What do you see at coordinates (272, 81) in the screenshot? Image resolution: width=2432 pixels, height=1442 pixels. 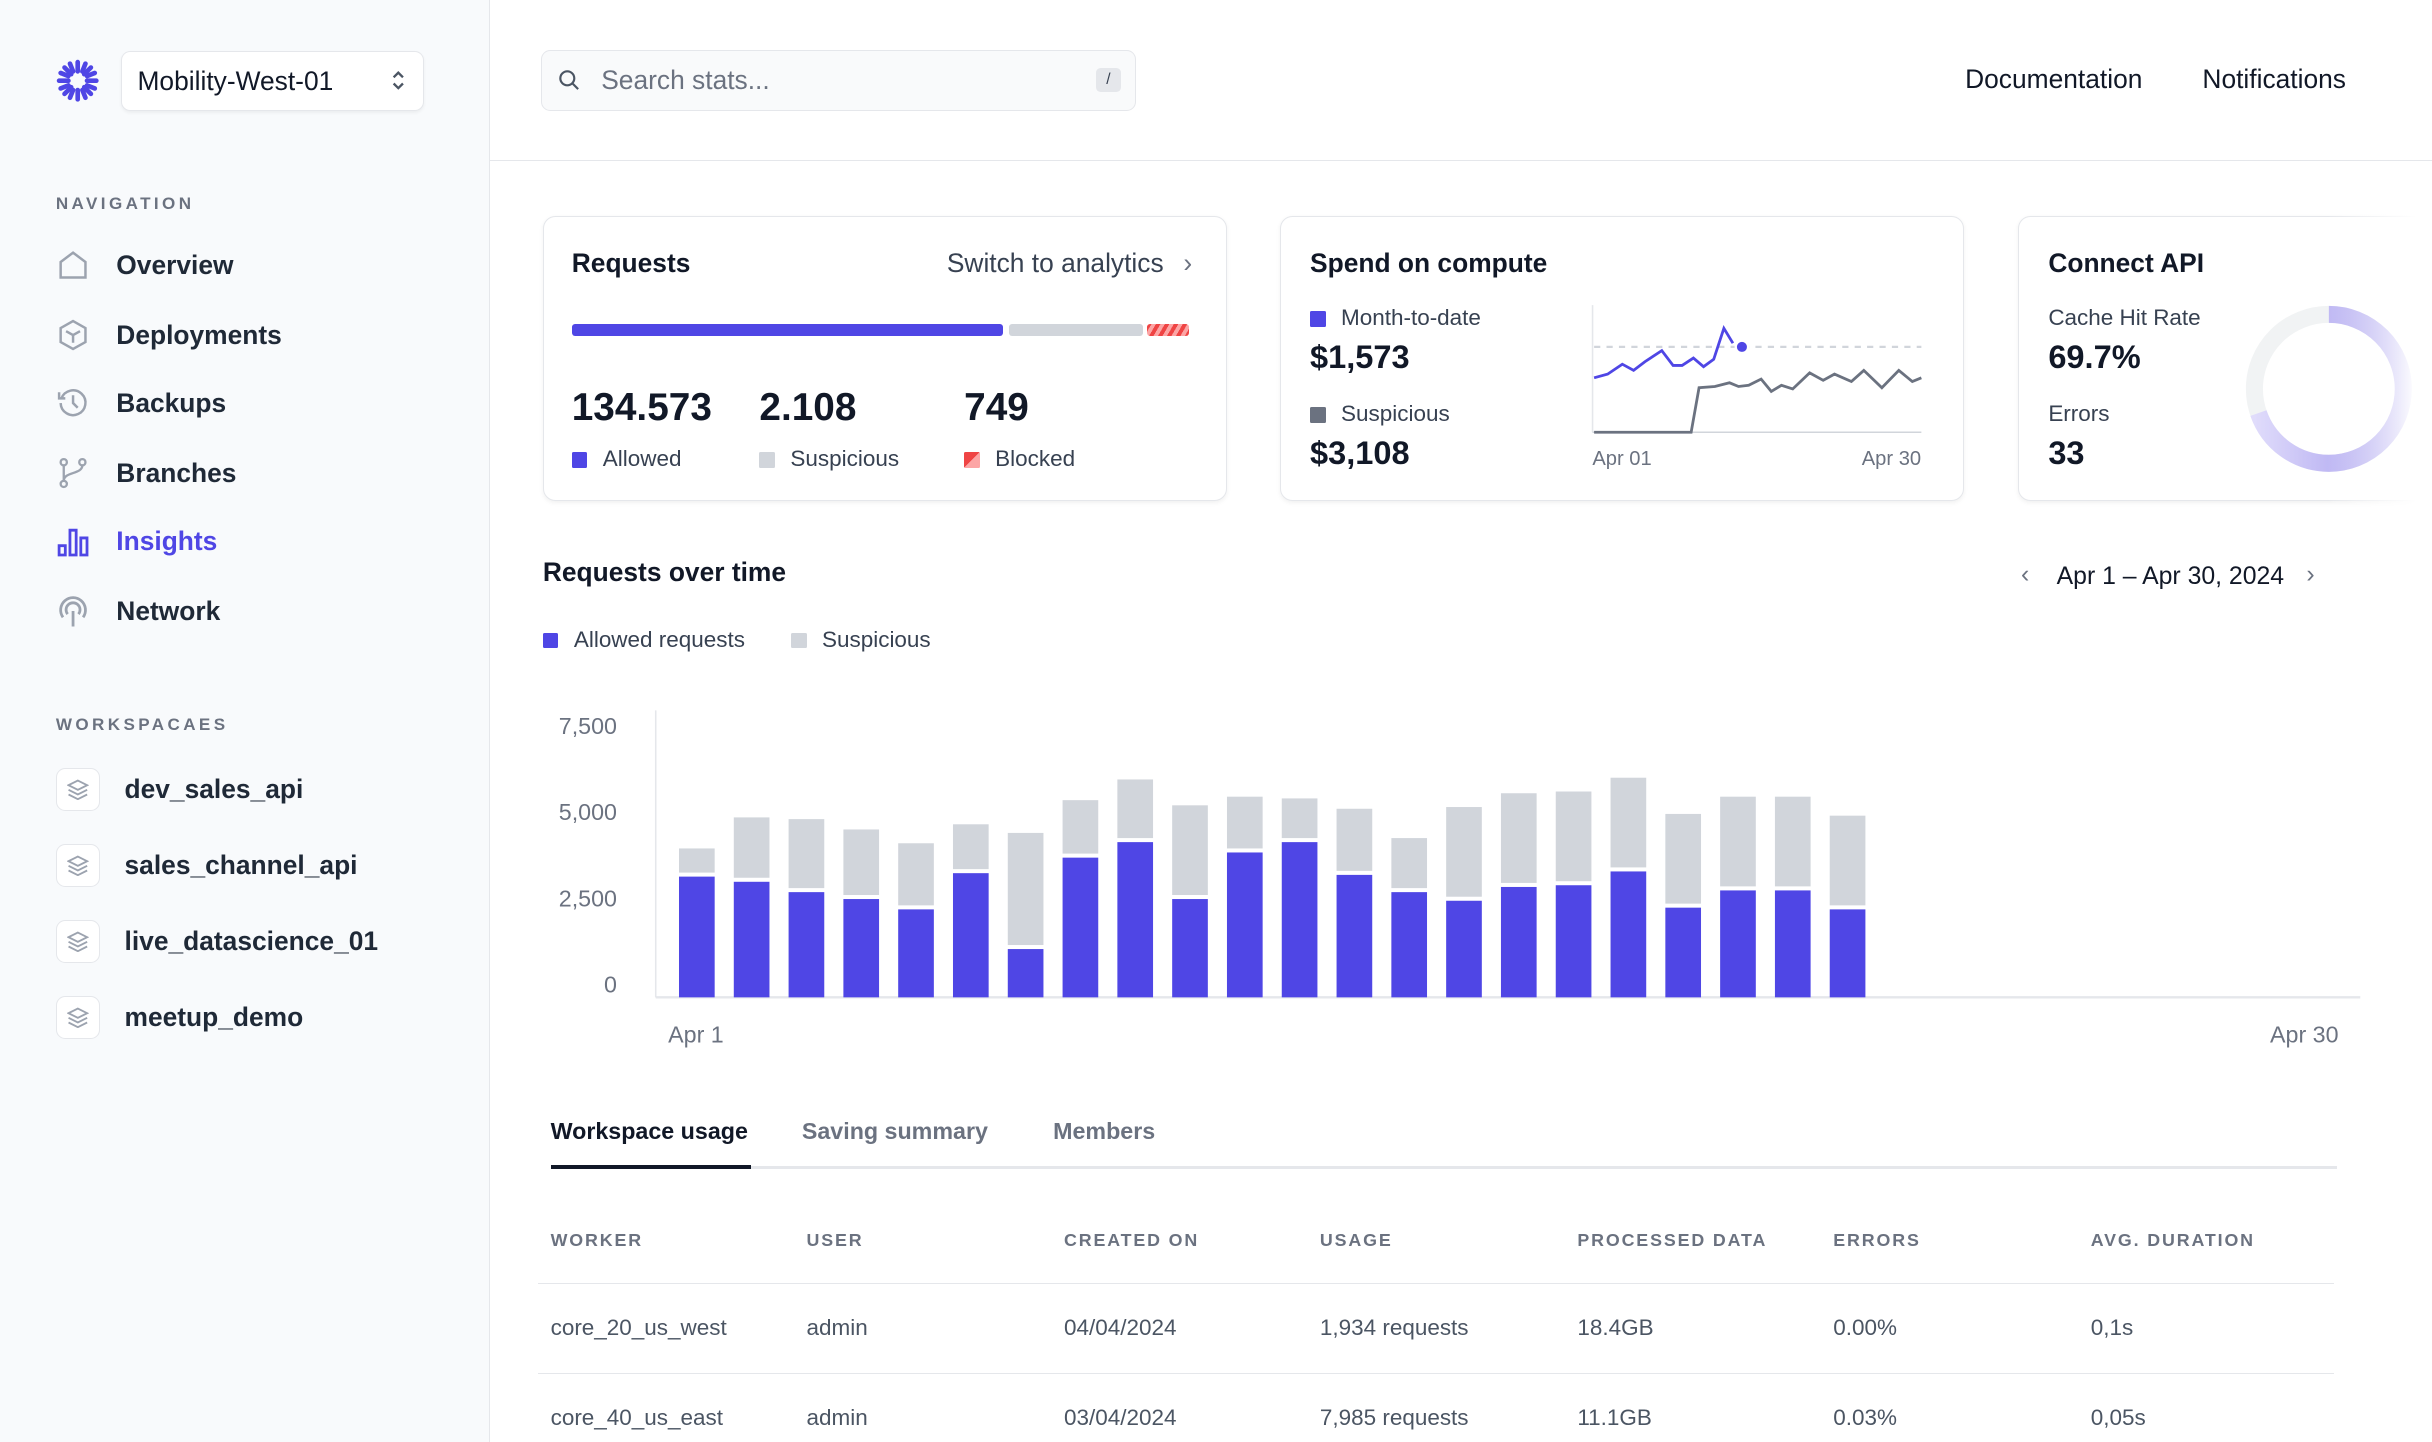 I see `workspace-selector: Mobility-West-01` at bounding box center [272, 81].